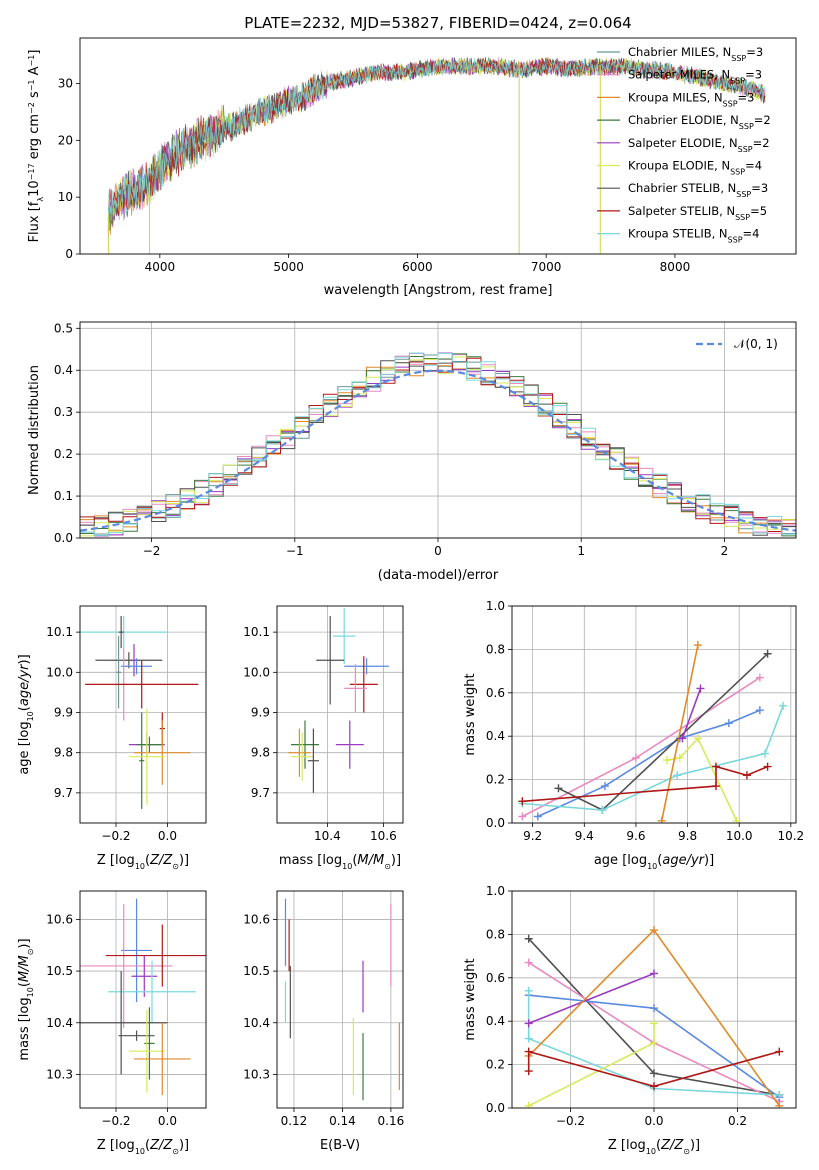 The image size is (819, 1170). I want to click on mass-vs-z-axes: −0.2 0.0 10.3 10.4 10.5 10.6, so click(126, 1009).